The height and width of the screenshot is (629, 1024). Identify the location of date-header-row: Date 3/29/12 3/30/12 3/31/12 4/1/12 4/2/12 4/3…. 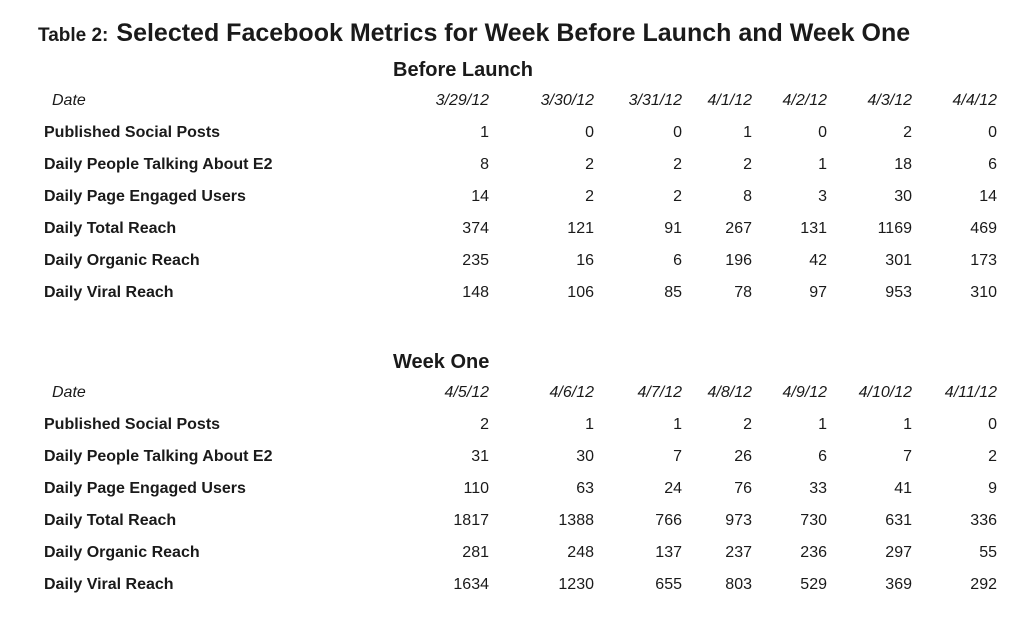
(517, 101).